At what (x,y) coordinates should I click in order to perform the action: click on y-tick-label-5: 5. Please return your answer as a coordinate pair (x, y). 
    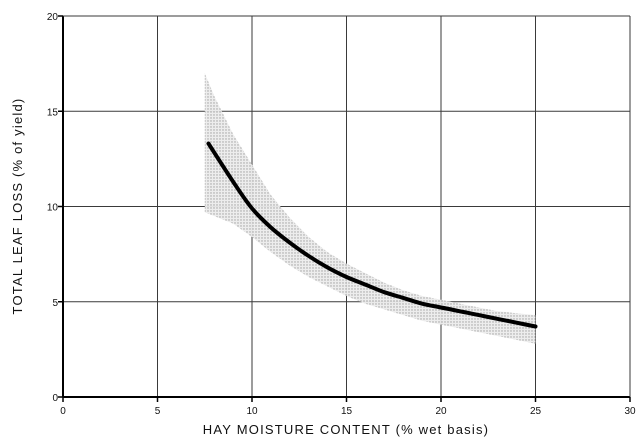
    Looking at the image, I should click on (55, 303).